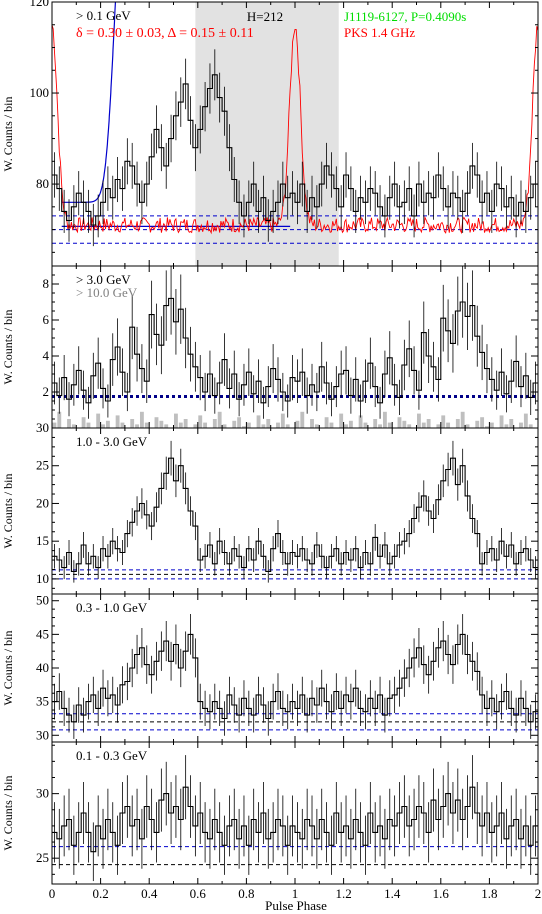 The height and width of the screenshot is (914, 542). Describe the element at coordinates (107, 292) in the screenshot. I see `energy-band-label-high: > 10.0 GeV` at that location.